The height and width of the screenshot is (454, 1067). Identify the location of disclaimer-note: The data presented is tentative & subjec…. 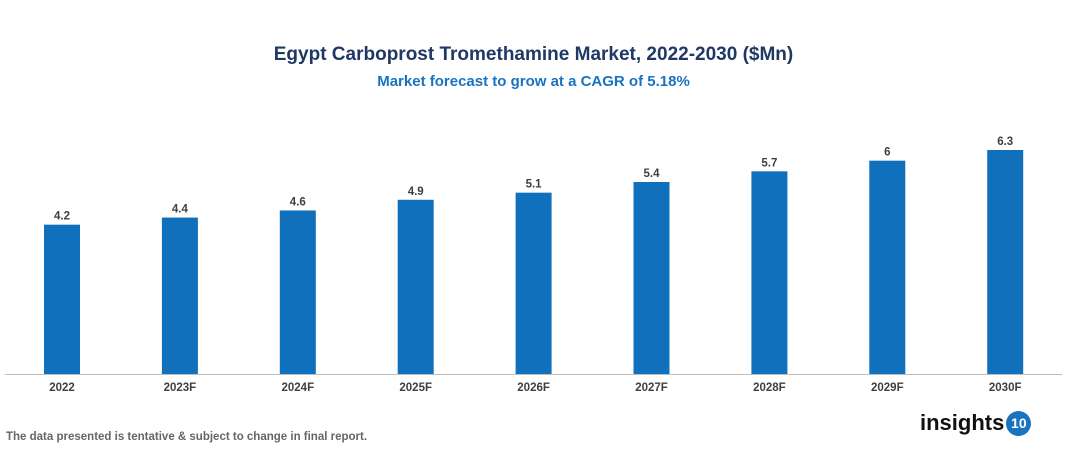
(187, 437).